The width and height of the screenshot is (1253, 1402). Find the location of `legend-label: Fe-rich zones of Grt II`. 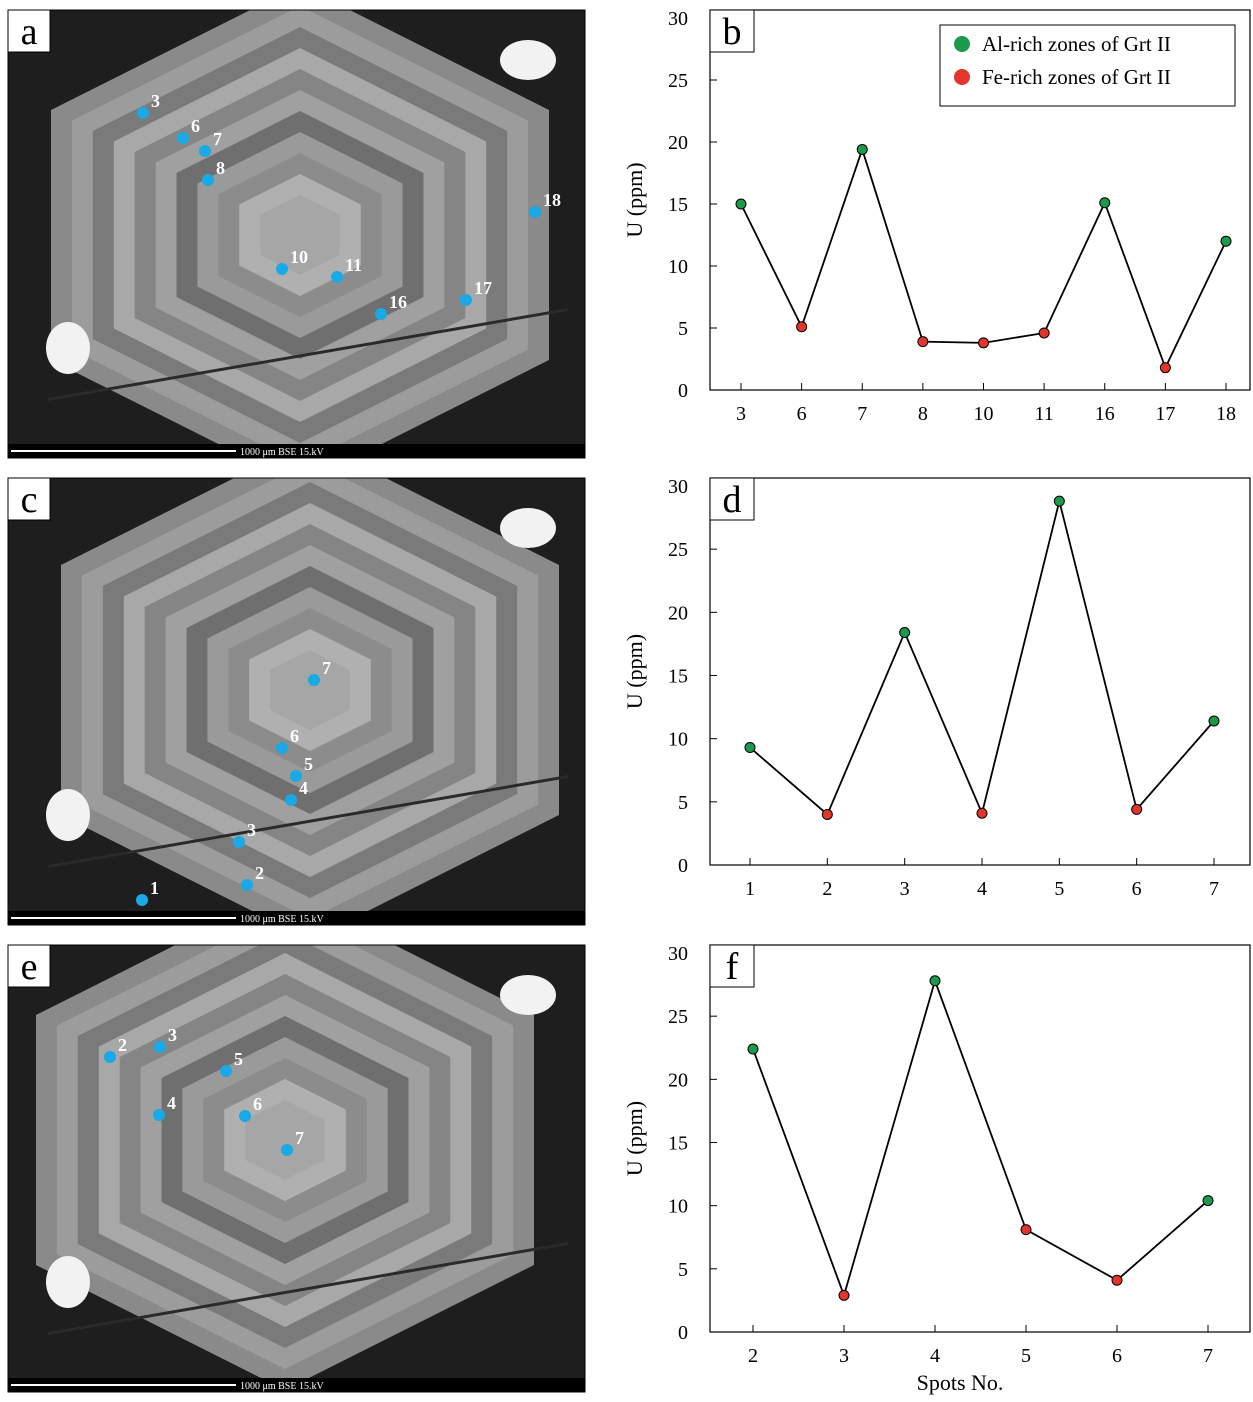

legend-label: Fe-rich zones of Grt II is located at coordinates (1076, 77).